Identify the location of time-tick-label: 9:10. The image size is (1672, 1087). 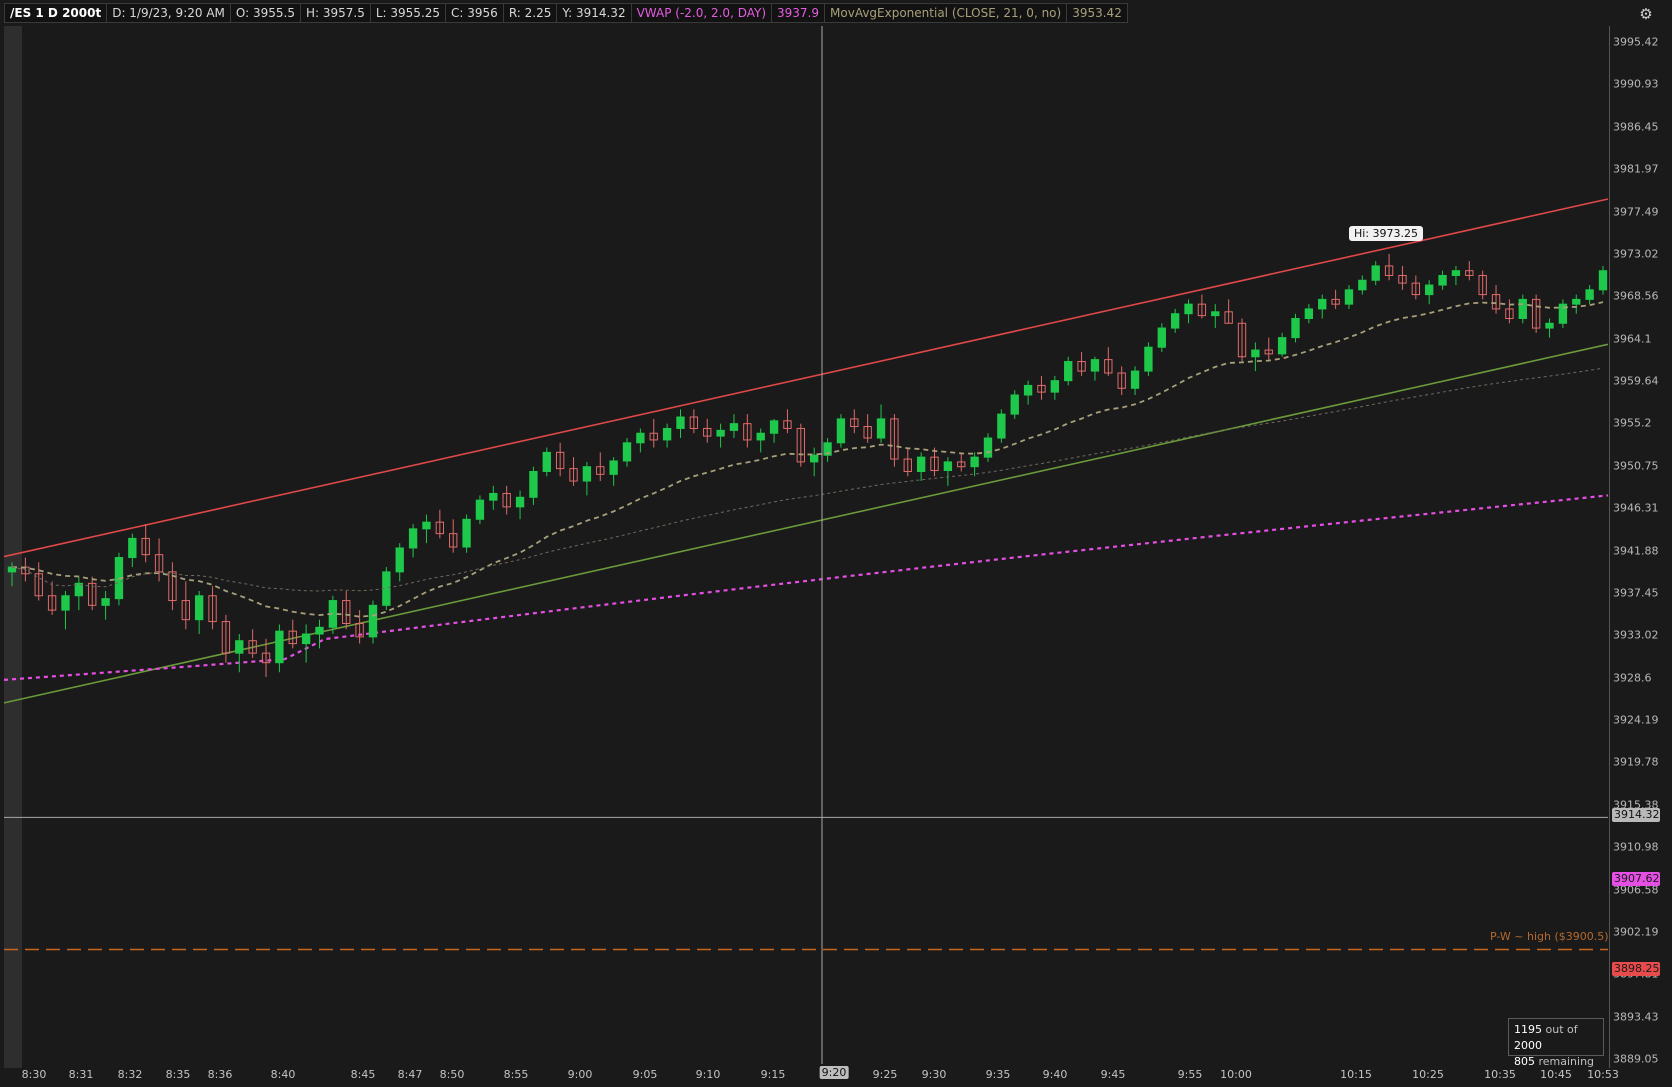
(708, 1074).